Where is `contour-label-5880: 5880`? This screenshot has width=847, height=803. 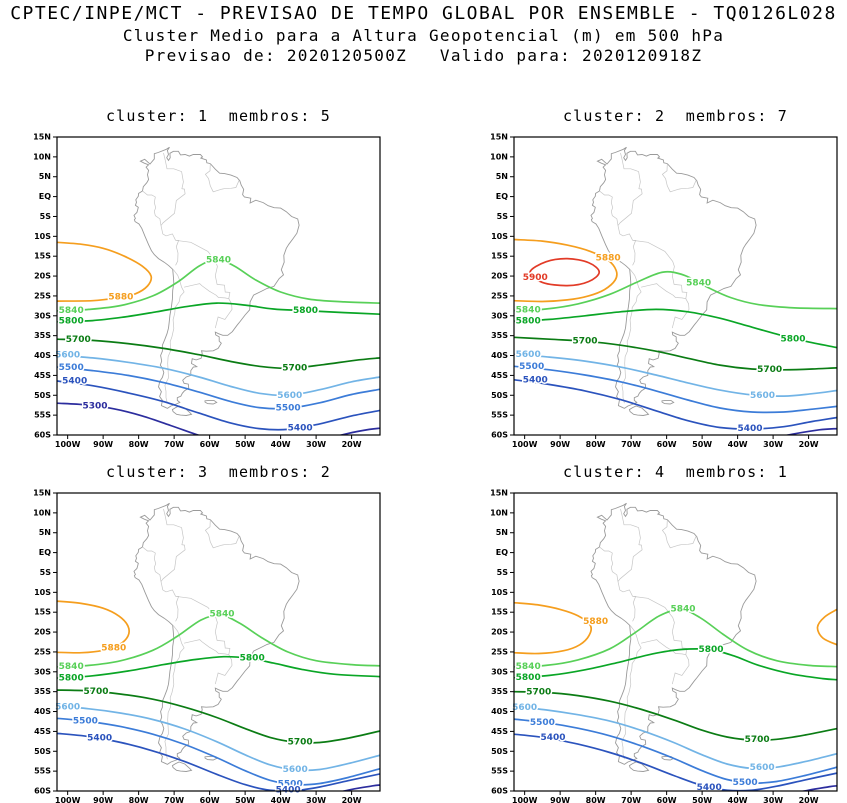
contour-label-5880: 5880 is located at coordinates (120, 298).